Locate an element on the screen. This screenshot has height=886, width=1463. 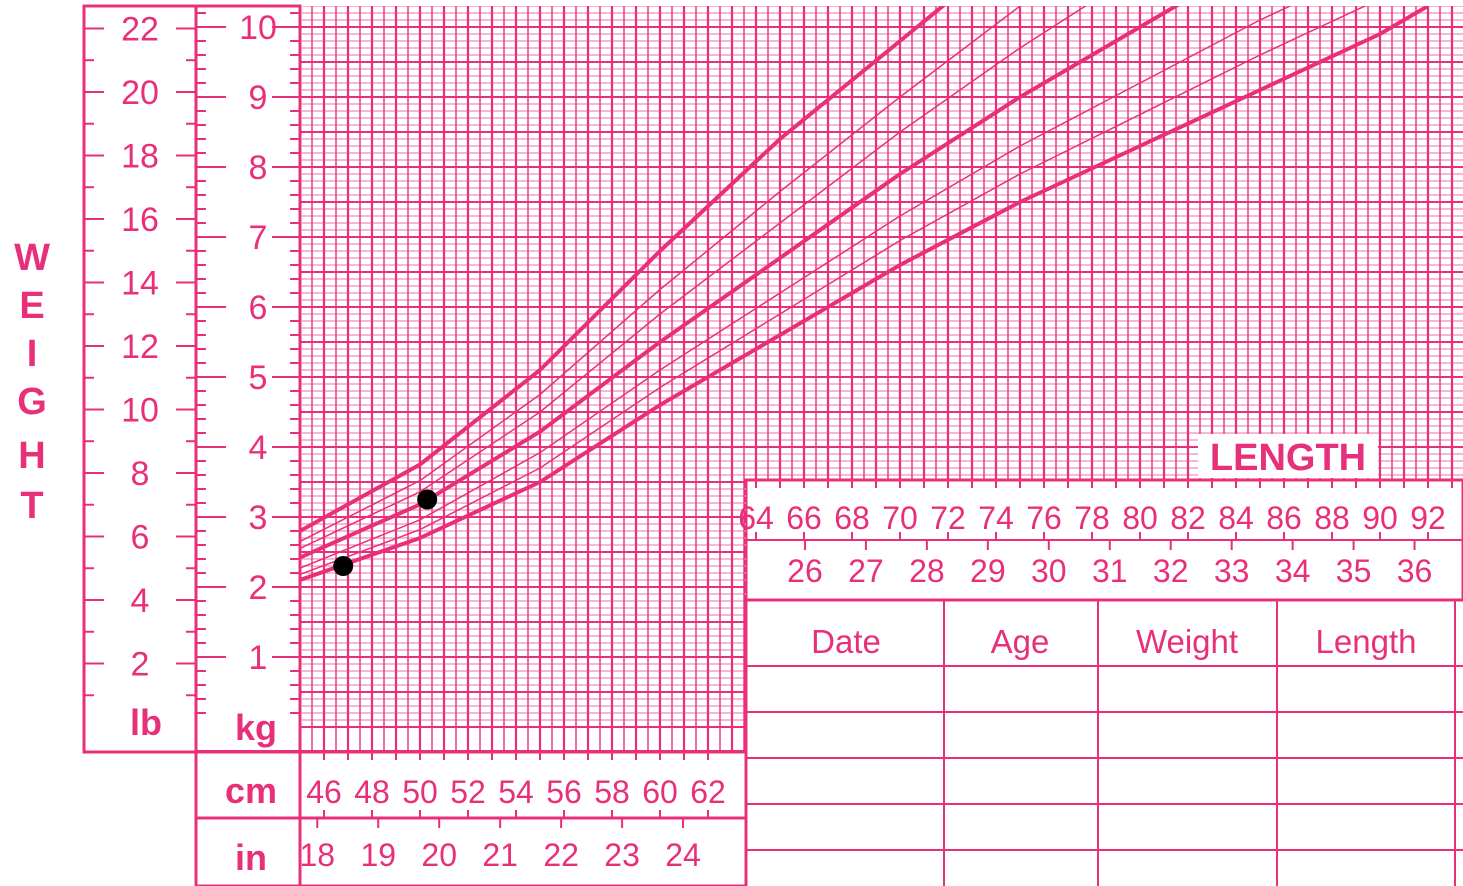
in-tick-label: 36 is located at coordinates (1415, 571).